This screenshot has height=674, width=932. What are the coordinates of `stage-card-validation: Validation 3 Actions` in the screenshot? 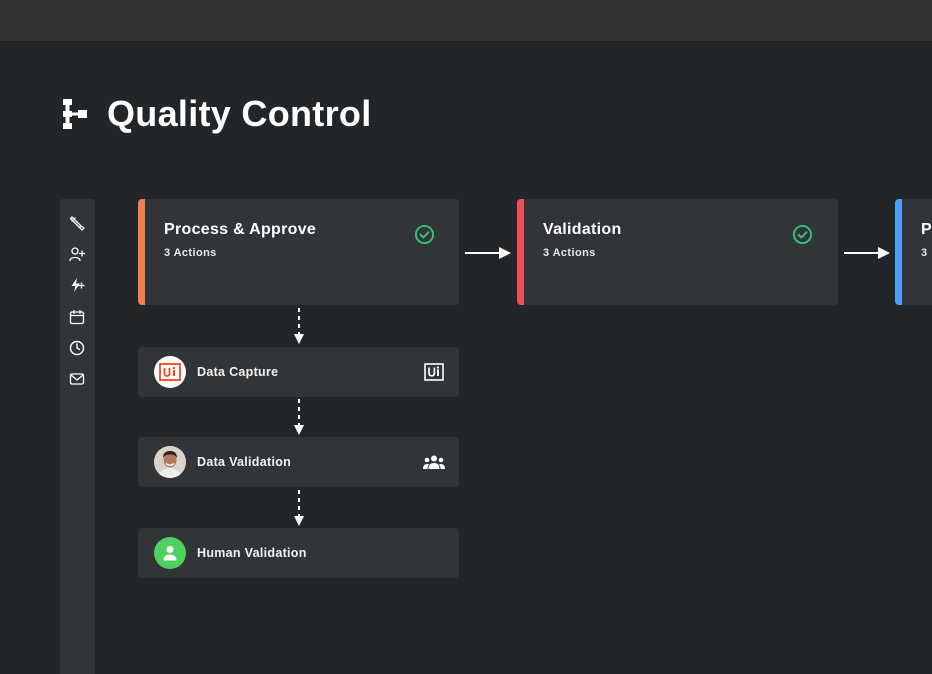 It's located at (677, 252).